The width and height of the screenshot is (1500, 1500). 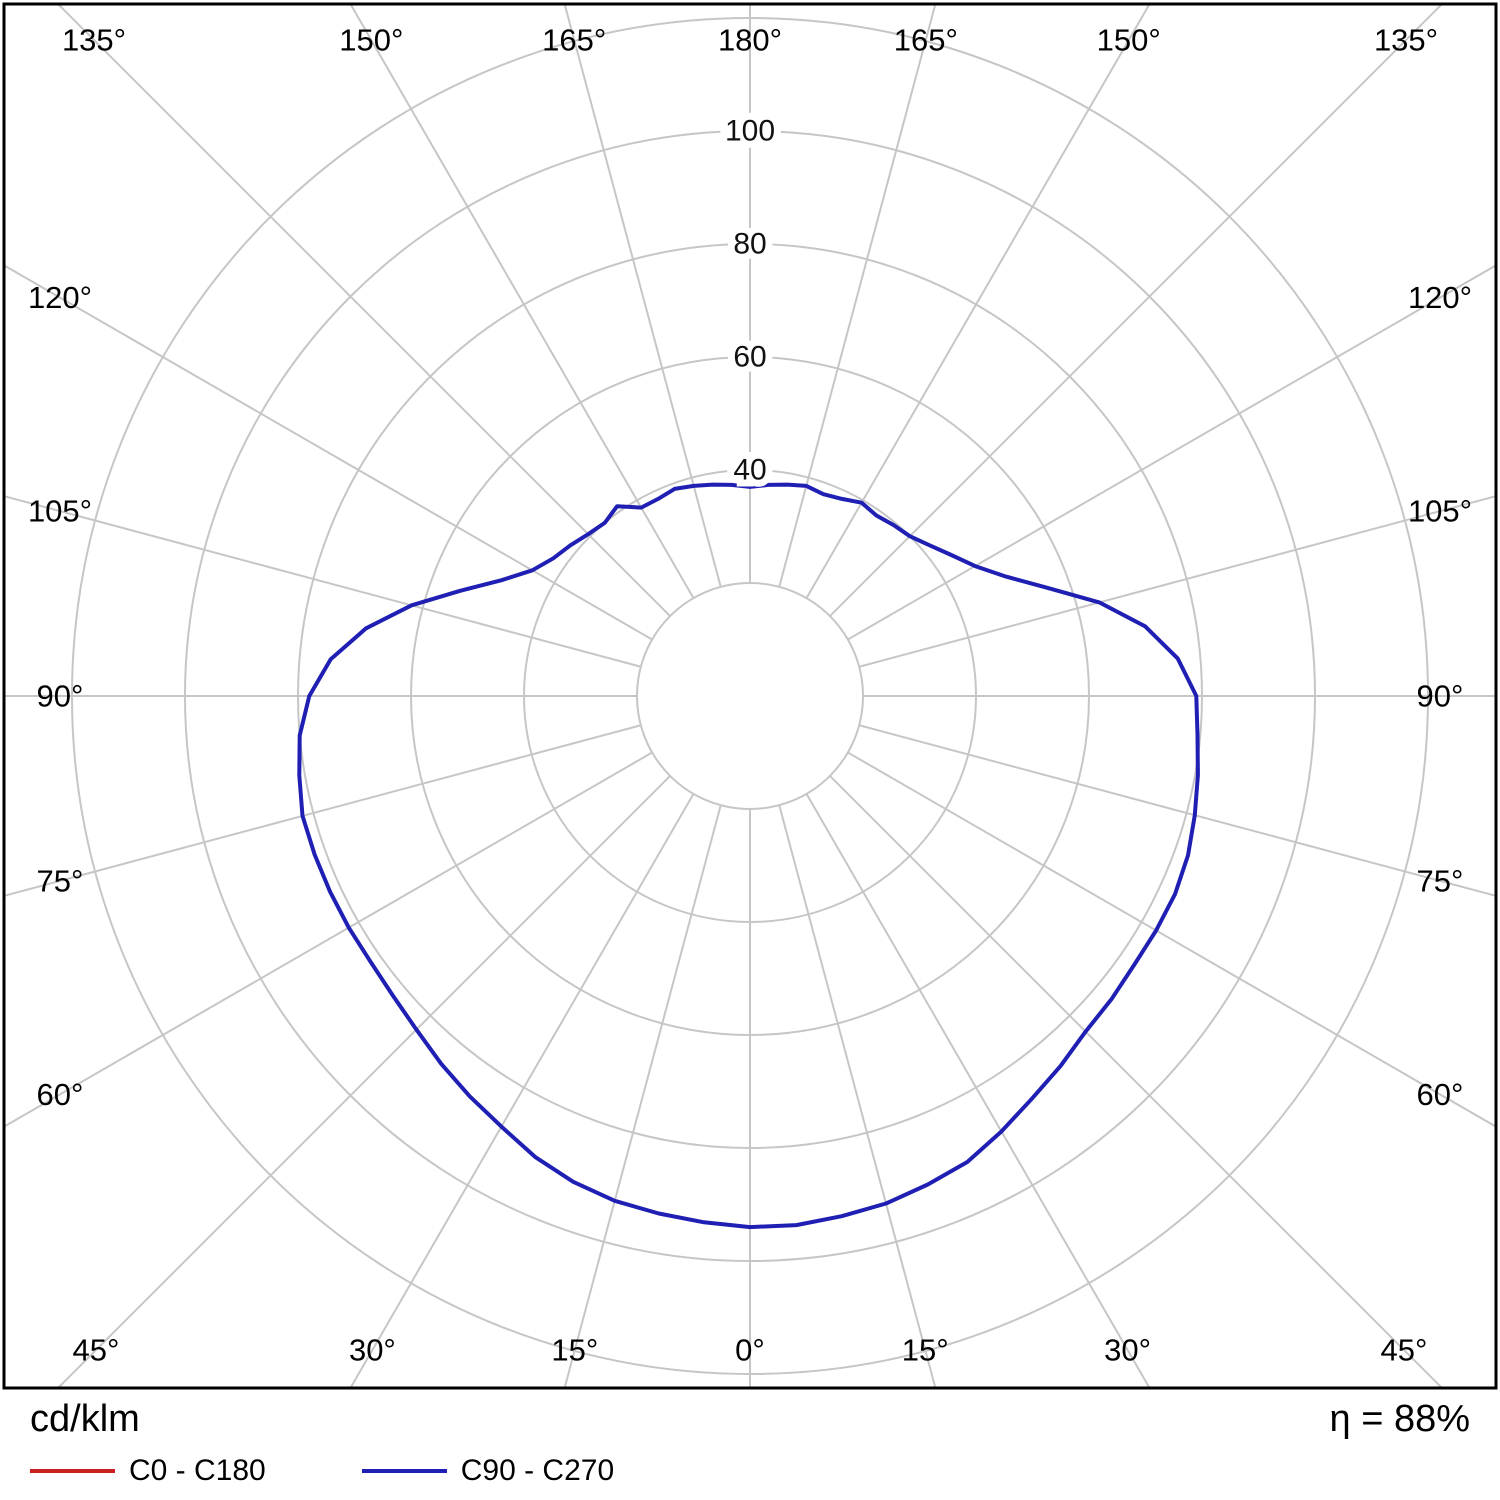 I want to click on angle-label-15-right: 15°, so click(x=925, y=1350).